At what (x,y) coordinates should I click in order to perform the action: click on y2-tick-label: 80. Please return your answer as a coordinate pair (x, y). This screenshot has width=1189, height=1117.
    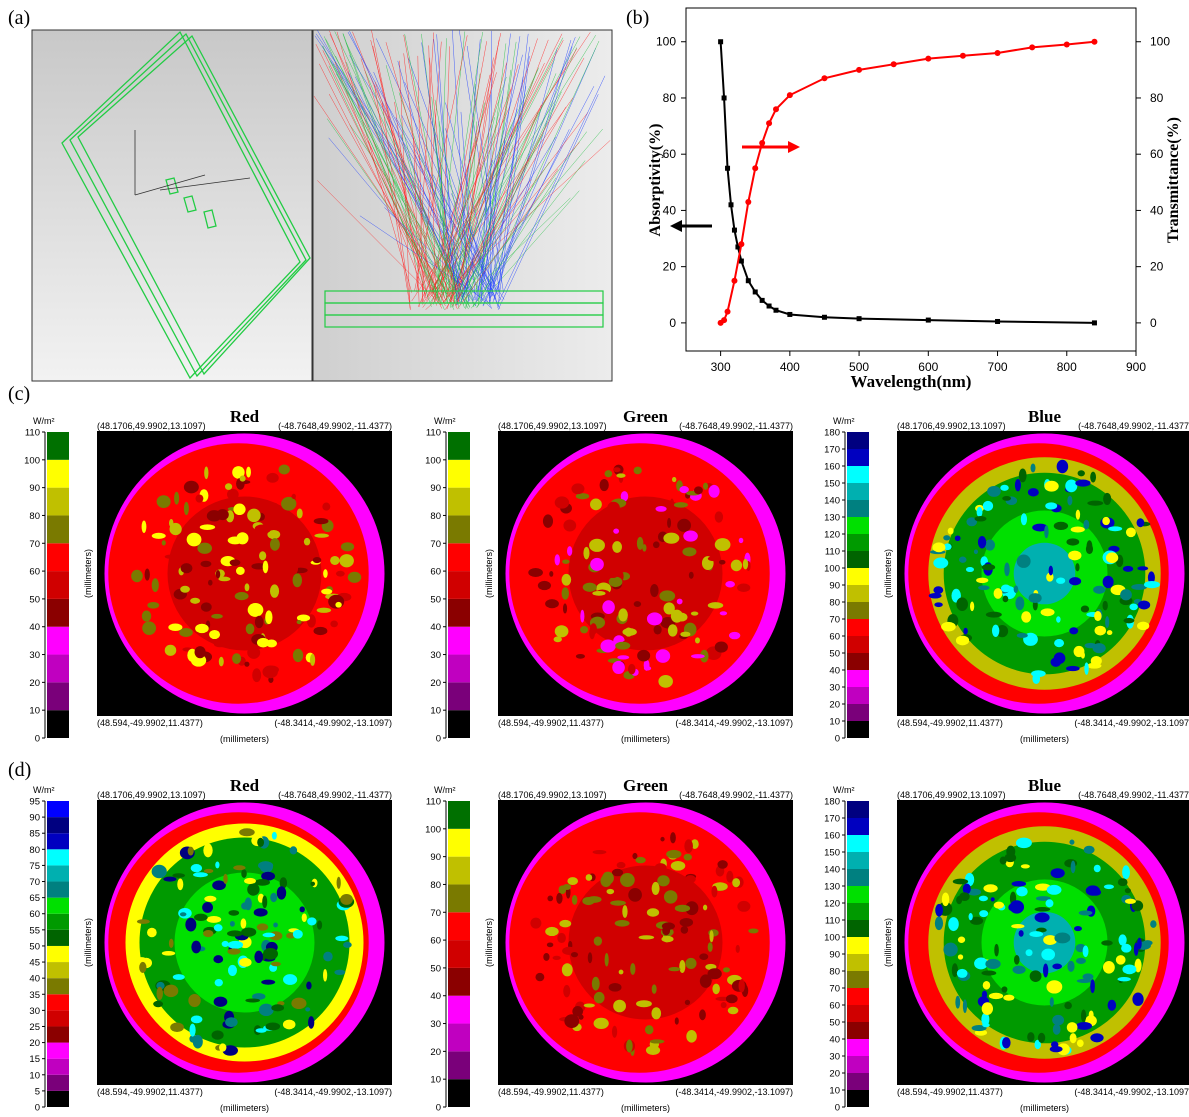
    Looking at the image, I should click on (1157, 98).